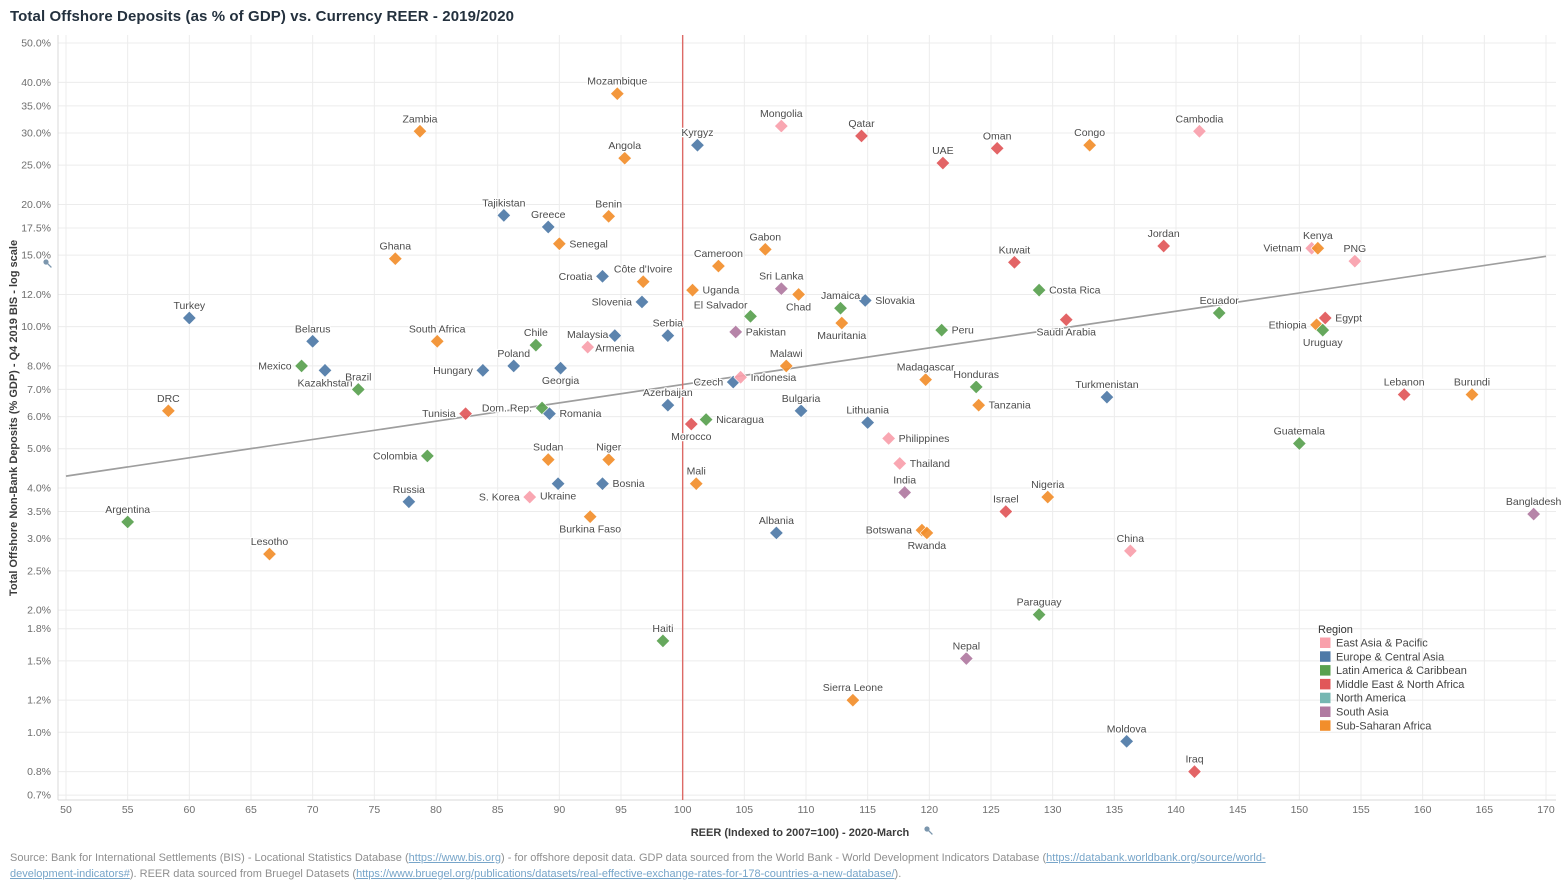 This screenshot has width=1567, height=881. What do you see at coordinates (1006, 511) in the screenshot?
I see `point-Israel` at bounding box center [1006, 511].